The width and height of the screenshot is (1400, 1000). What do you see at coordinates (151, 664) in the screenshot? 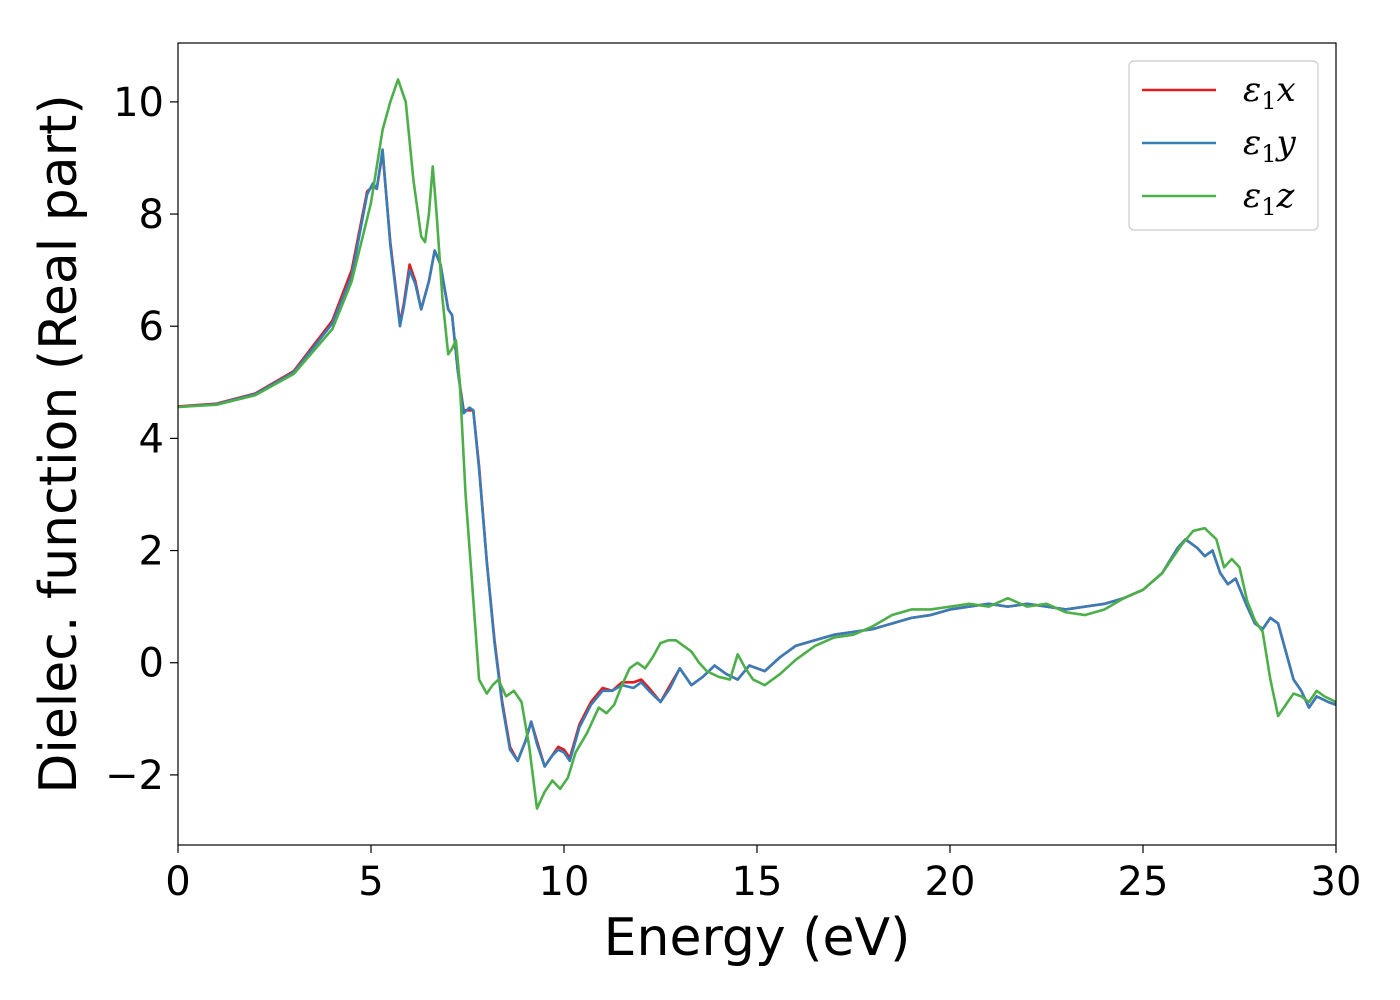
I see `y-tick-label: 0` at bounding box center [151, 664].